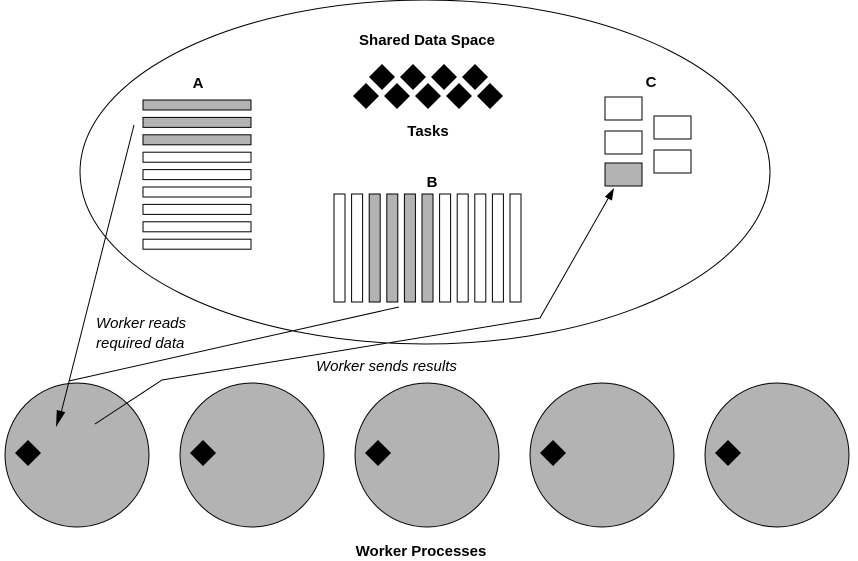 This screenshot has height=561, width=858. Describe the element at coordinates (386, 366) in the screenshot. I see `sends-label: Worker sends results` at that location.